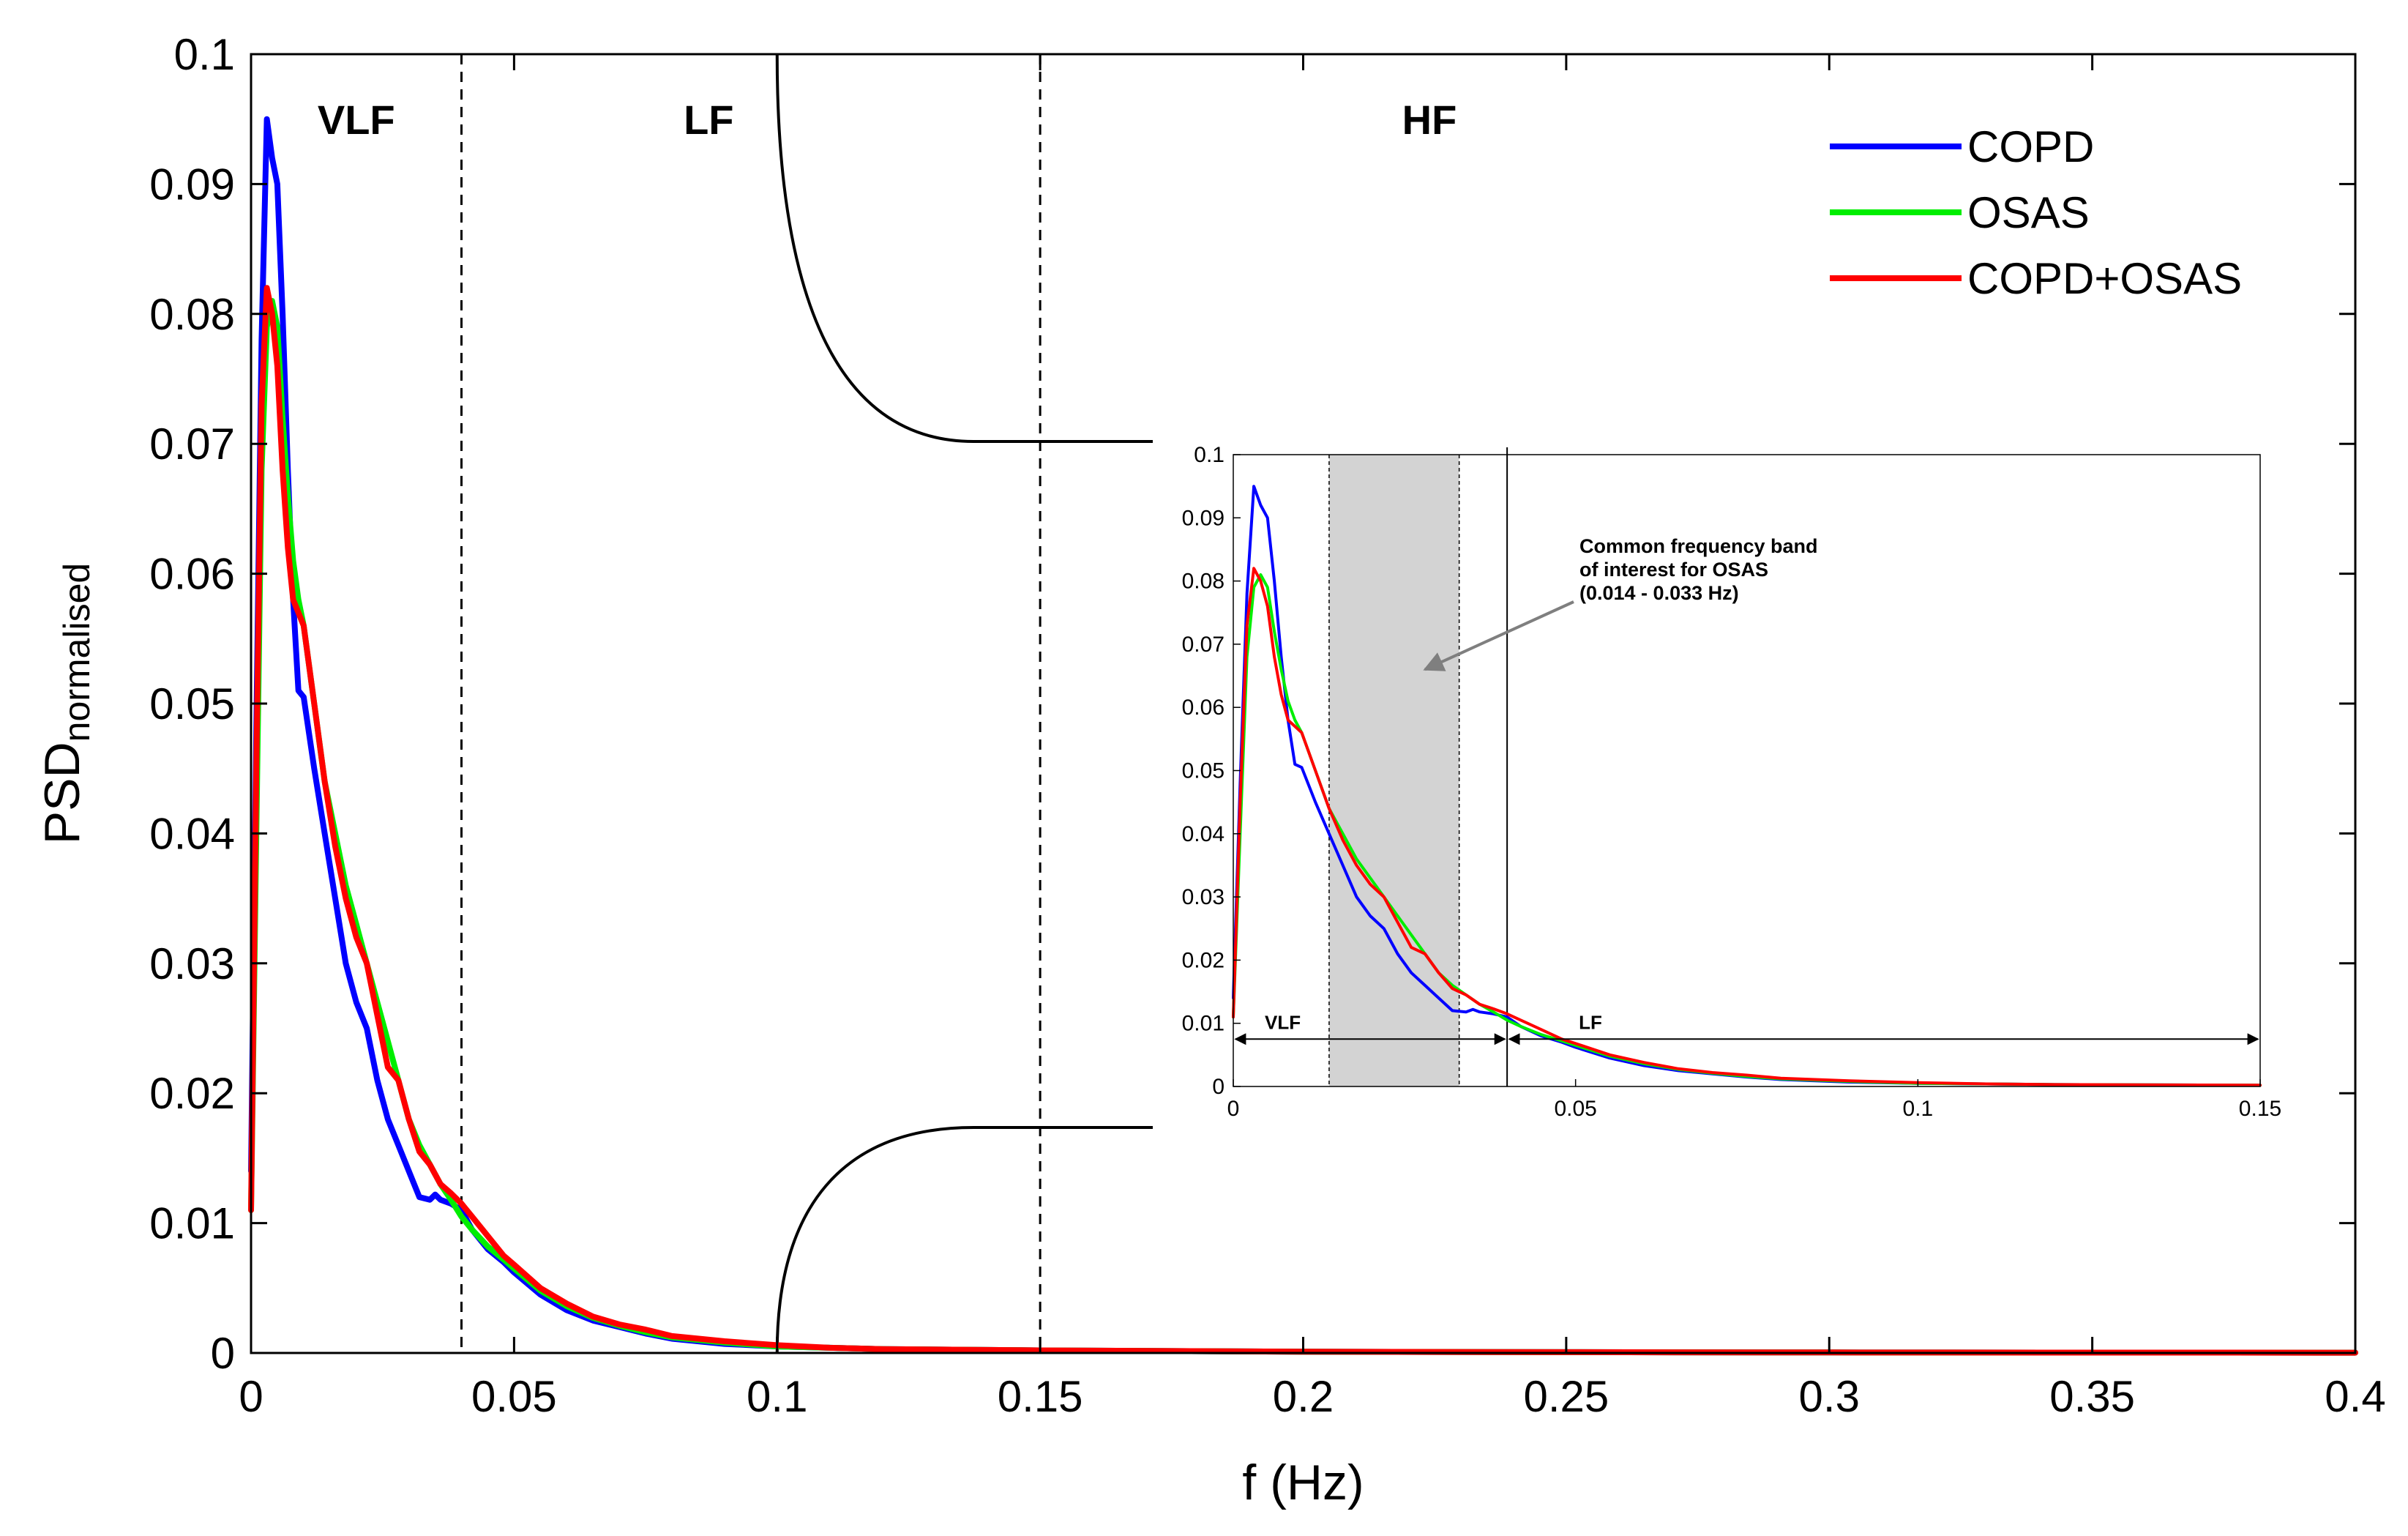  What do you see at coordinates (1203, 708) in the screenshot?
I see `inset-y-tick-label: 0.06` at bounding box center [1203, 708].